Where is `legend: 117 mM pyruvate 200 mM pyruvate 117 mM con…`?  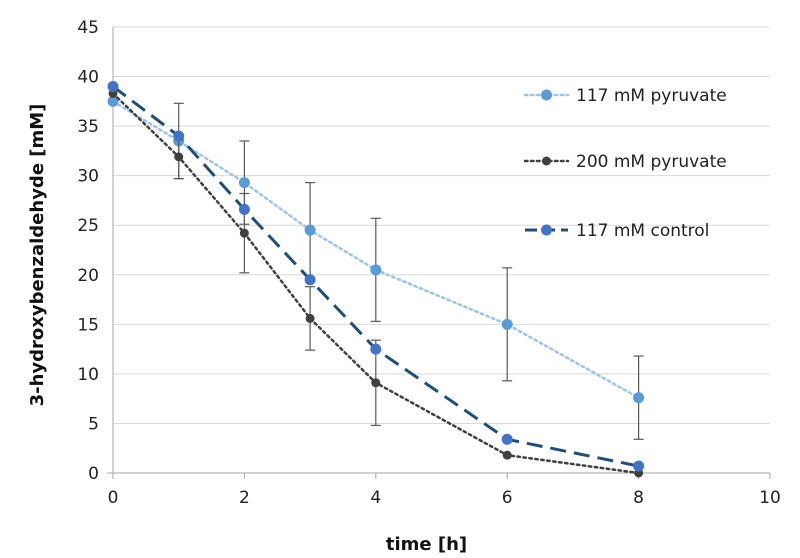 legend: 117 mM pyruvate 200 mM pyruvate 117 mM con… is located at coordinates (625, 163).